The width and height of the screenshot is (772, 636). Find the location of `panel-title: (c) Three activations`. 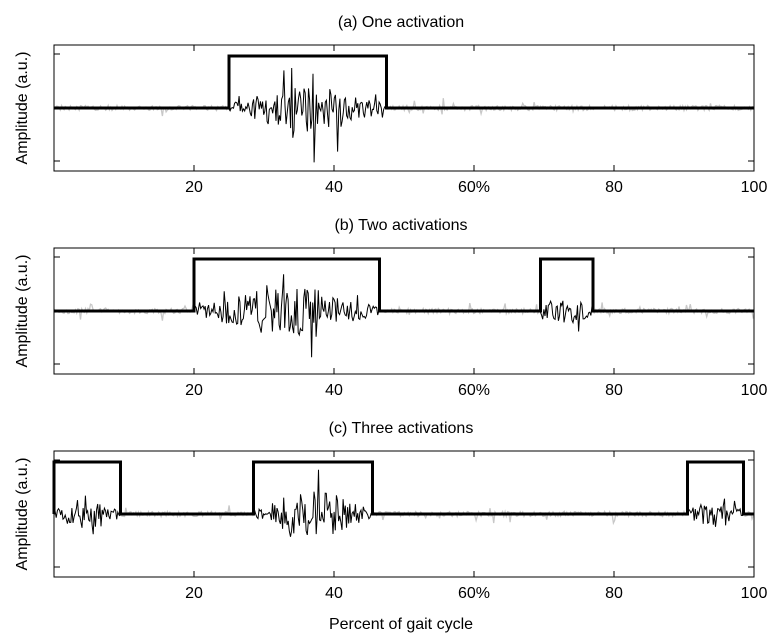

panel-title: (c) Three activations is located at coordinates (401, 428).